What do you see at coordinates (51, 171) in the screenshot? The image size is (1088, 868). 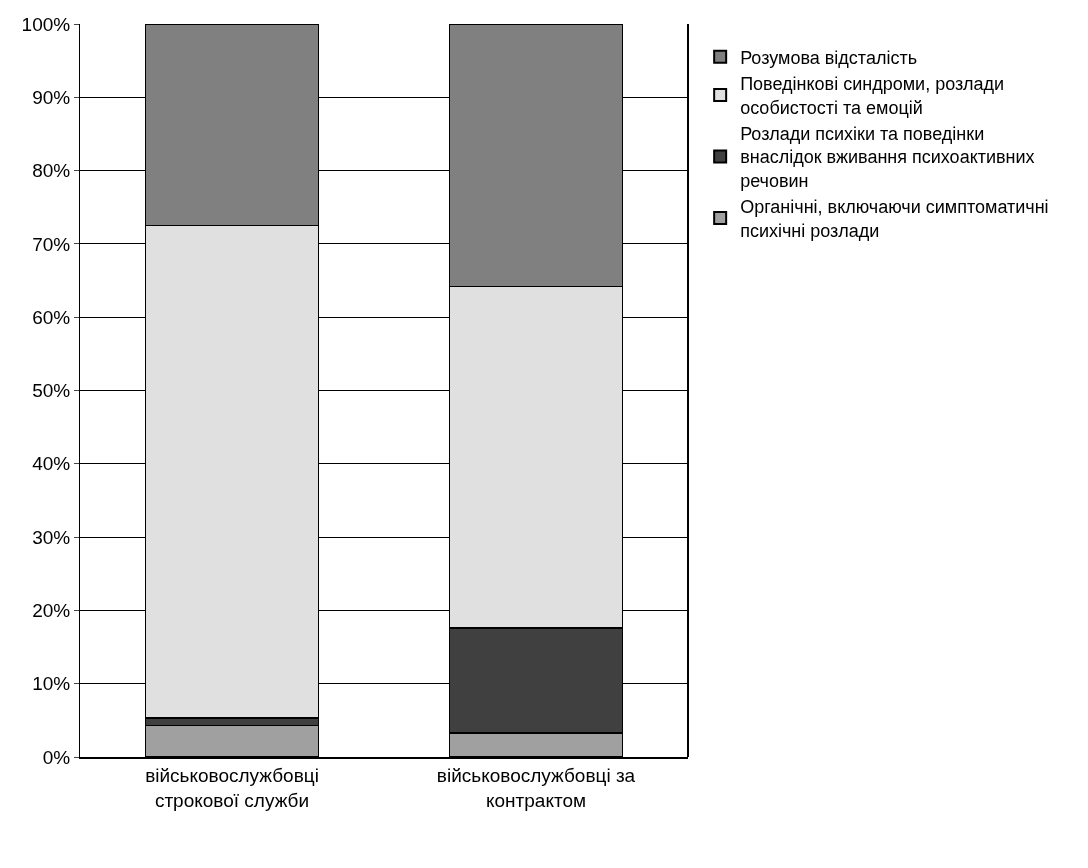 I see `y-tick-label: 80%` at bounding box center [51, 171].